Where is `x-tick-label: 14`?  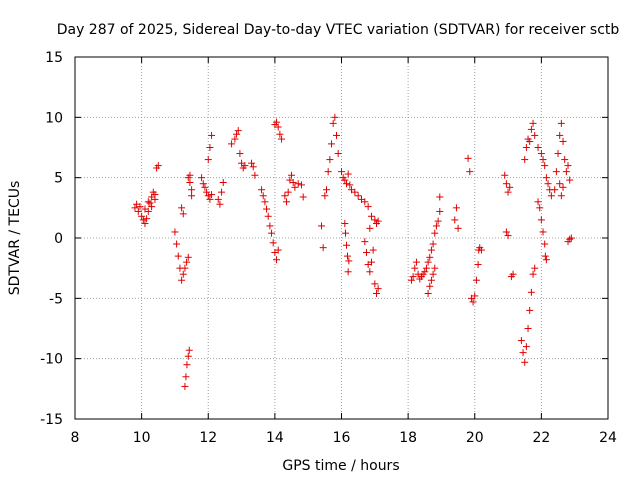 x-tick-label: 14 is located at coordinates (275, 438).